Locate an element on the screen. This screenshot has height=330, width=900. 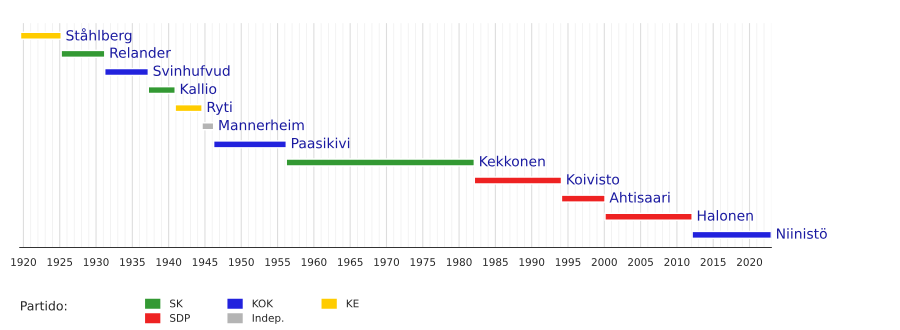
x-tick-label: 1960 is located at coordinates (314, 262).